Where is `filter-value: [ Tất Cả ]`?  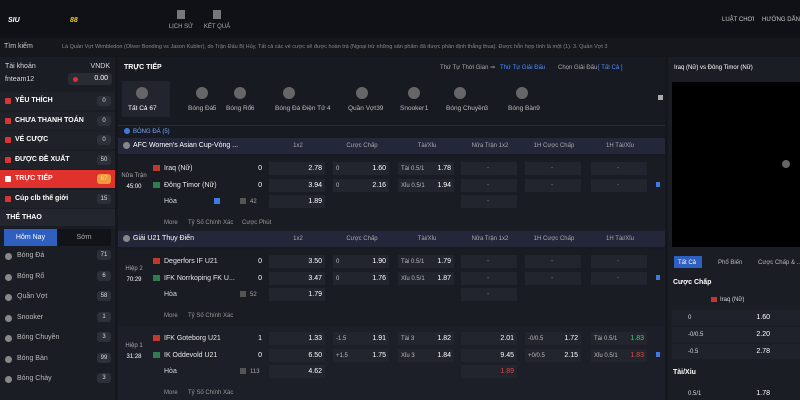
filter-value: [ Tất Cả ] is located at coordinates (610, 68).